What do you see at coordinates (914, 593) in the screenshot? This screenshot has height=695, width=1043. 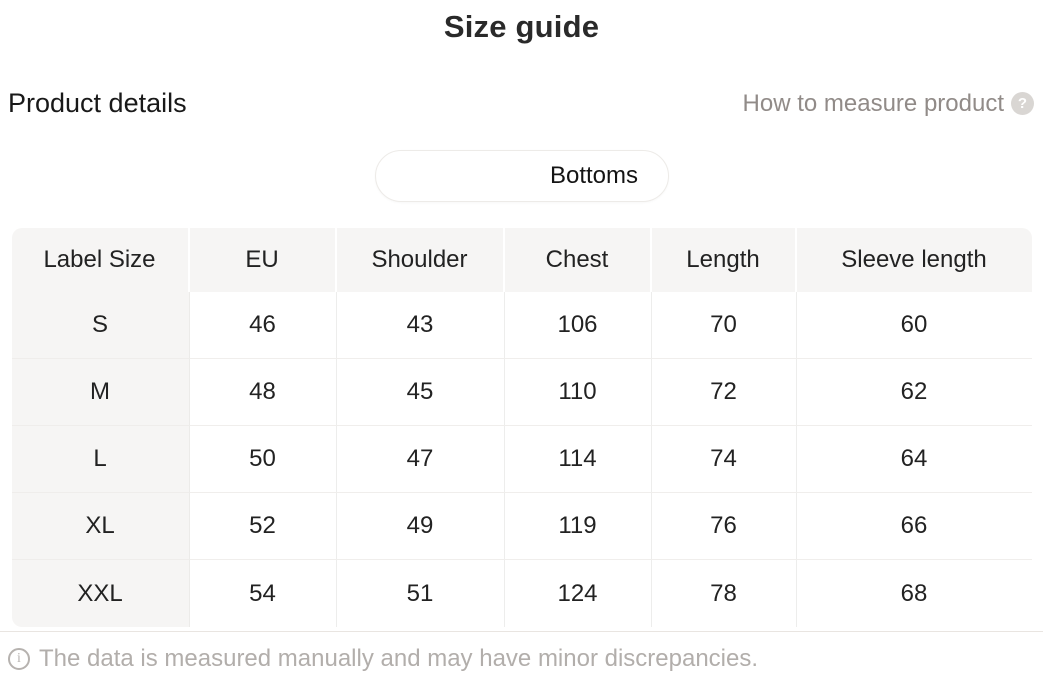 I see `sleeve-length-cell: 68` at bounding box center [914, 593].